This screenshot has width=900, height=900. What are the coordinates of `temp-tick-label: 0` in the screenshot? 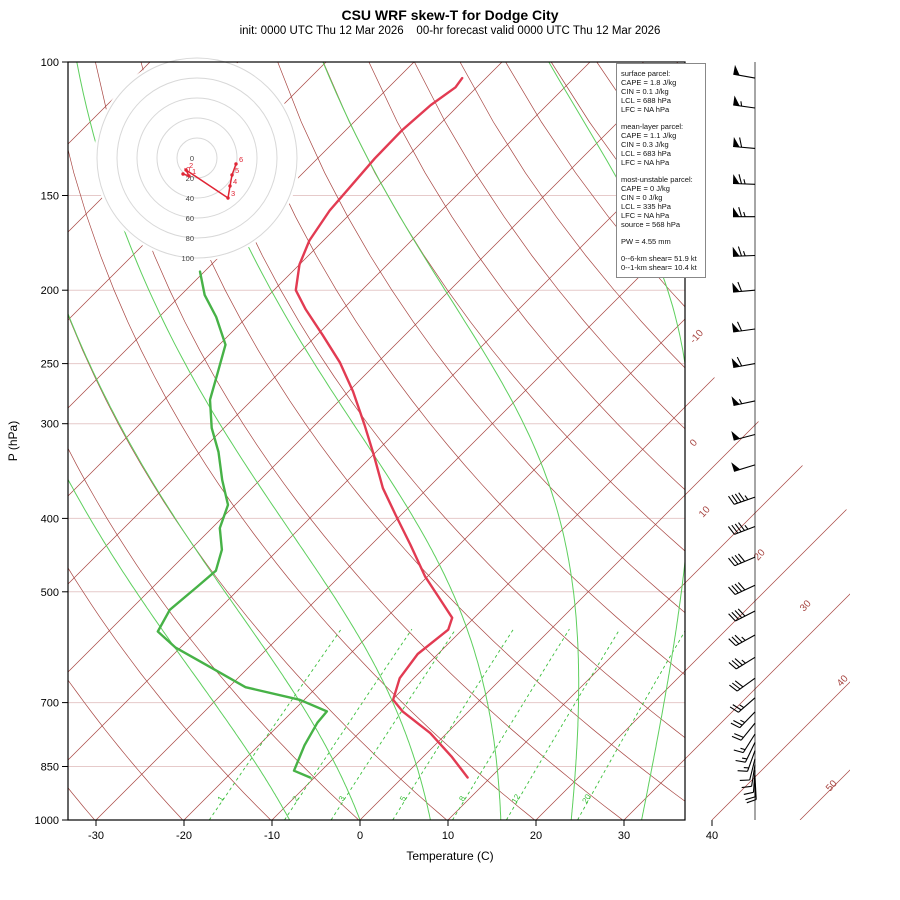 It's located at (360, 836).